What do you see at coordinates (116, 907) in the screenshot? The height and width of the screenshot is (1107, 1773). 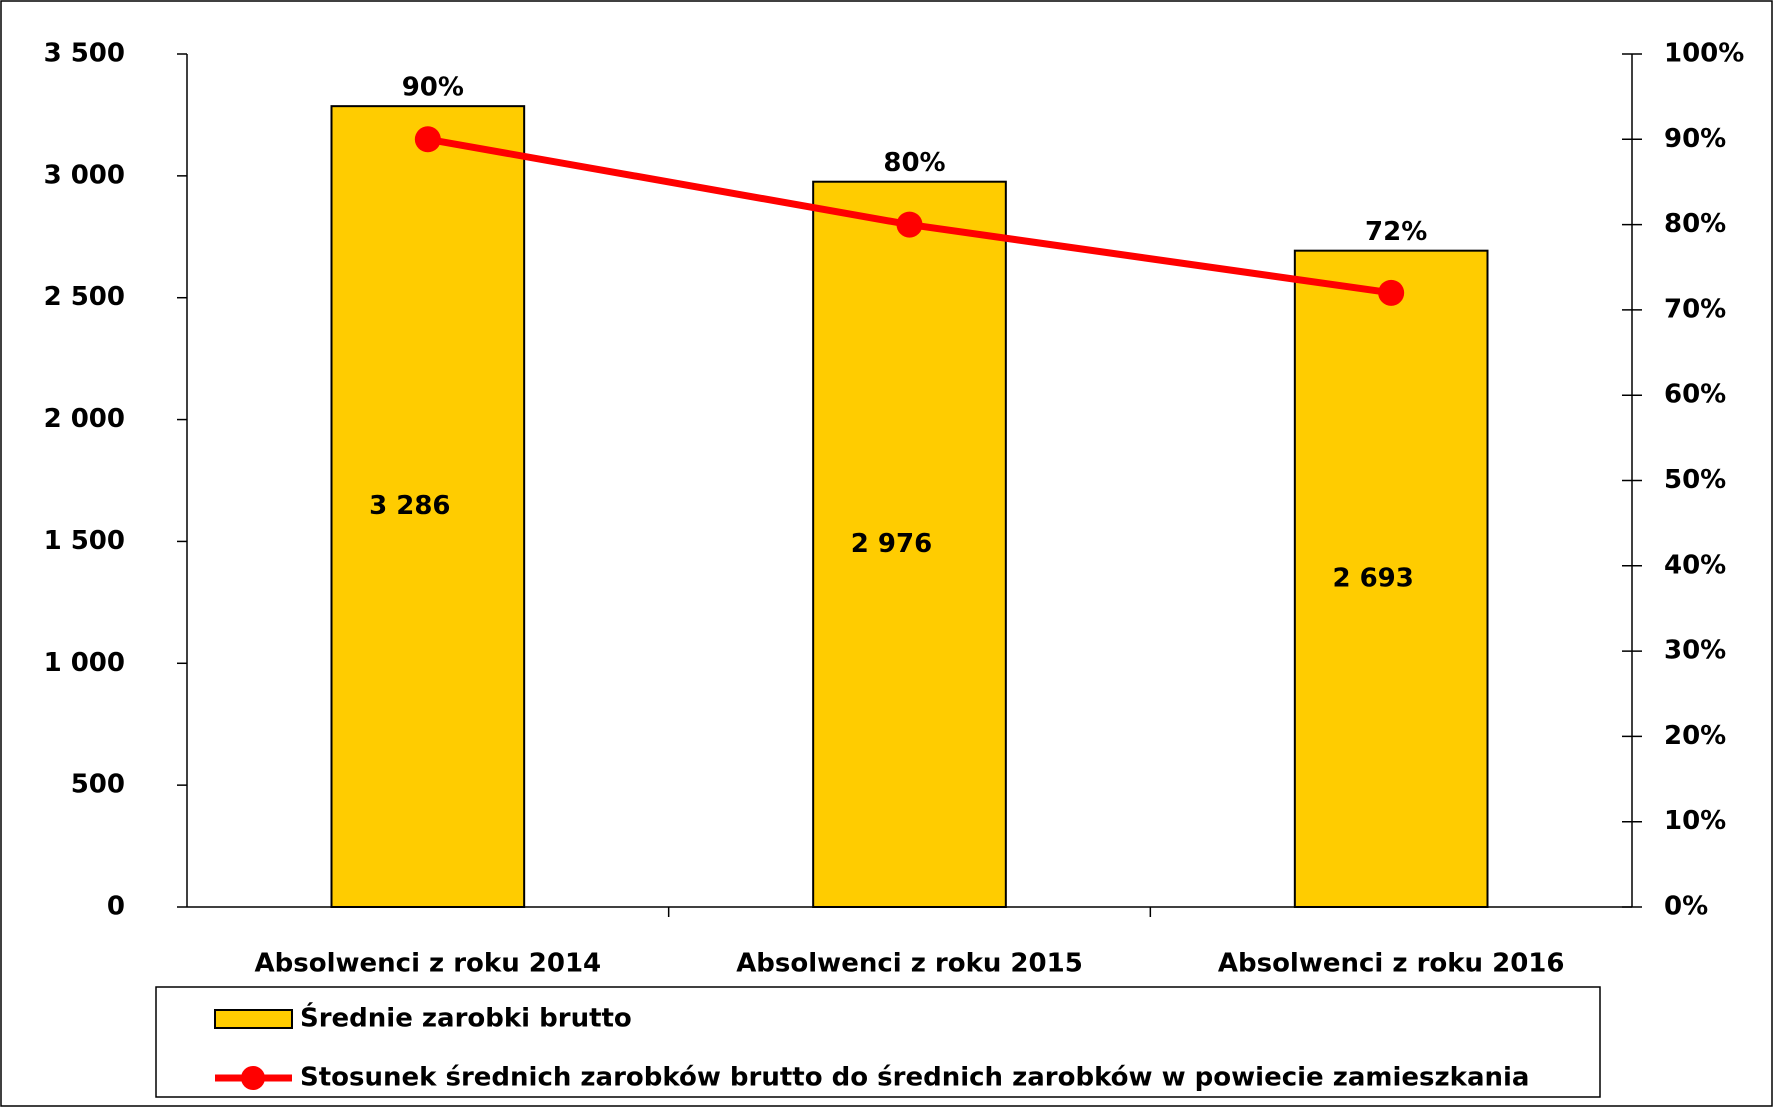 I see `y-tick-label: 0` at bounding box center [116, 907].